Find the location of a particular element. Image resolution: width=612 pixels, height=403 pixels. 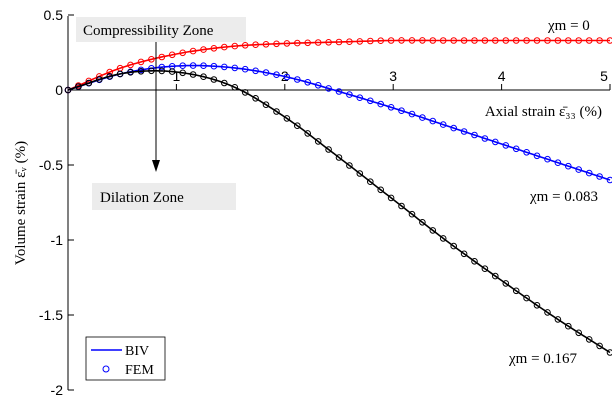

legend-box is located at coordinates (125, 358).